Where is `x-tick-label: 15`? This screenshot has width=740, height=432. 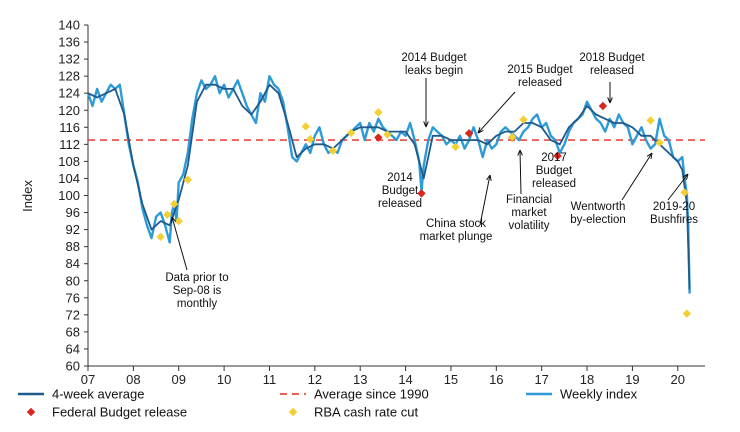 x-tick-label: 15 is located at coordinates (451, 379).